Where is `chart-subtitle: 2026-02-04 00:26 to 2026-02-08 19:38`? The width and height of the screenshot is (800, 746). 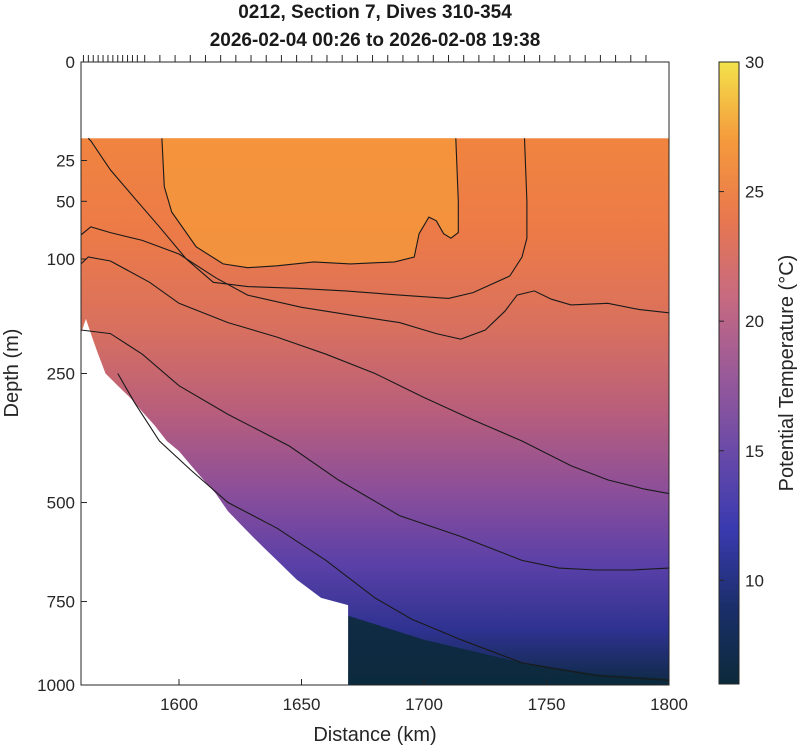
chart-subtitle: 2026-02-04 00:26 to 2026-02-08 19:38 is located at coordinates (375, 40).